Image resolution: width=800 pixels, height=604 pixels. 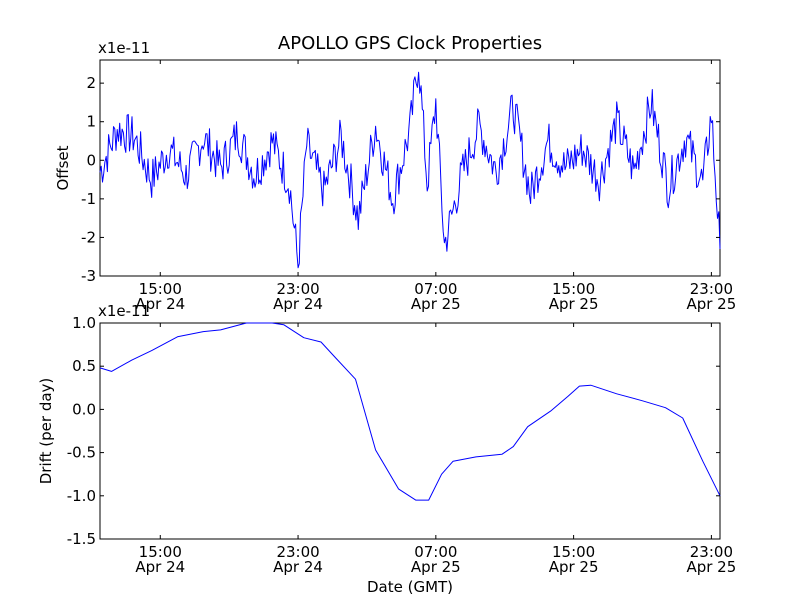 I want to click on offset-ytick-label: 0, so click(x=91, y=160).